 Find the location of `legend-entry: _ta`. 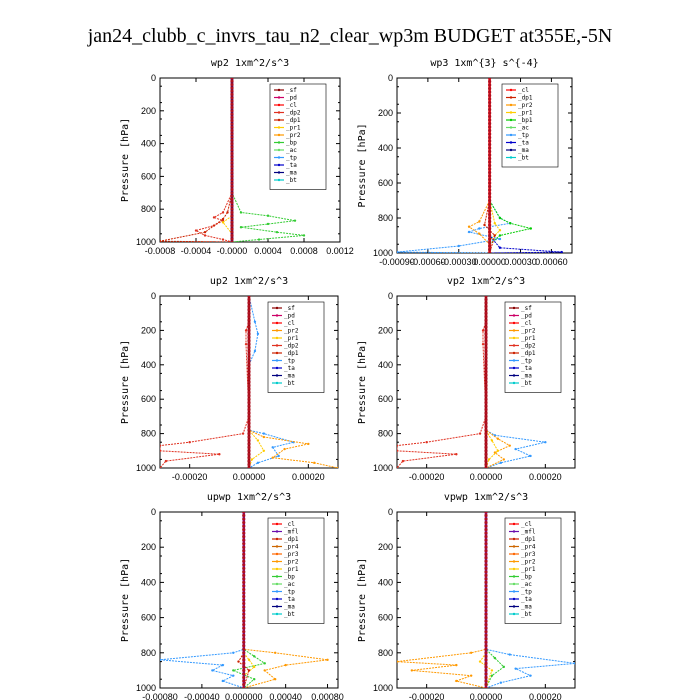

legend-entry: _ta is located at coordinates (523, 143).